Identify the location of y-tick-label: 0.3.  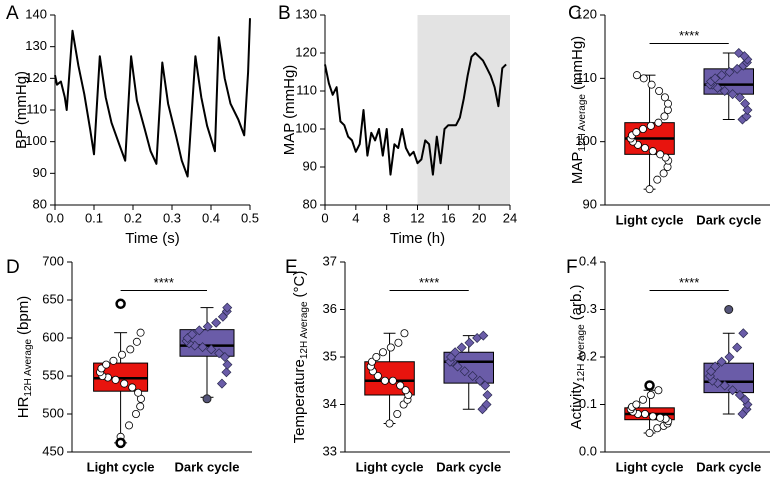
(588, 308).